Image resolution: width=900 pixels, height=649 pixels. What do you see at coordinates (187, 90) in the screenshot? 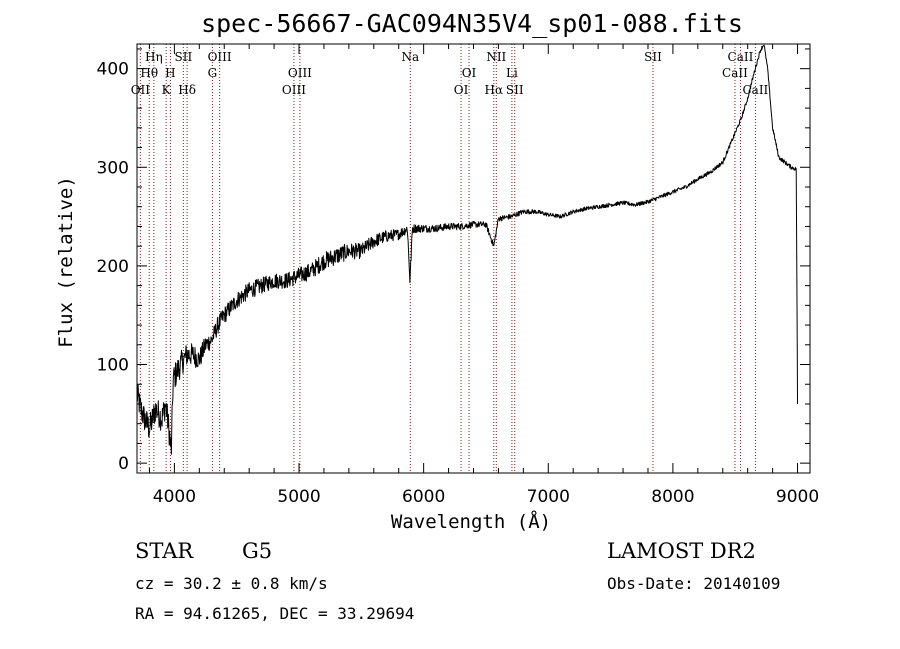
I see `spectral-line-label: Hδ` at bounding box center [187, 90].